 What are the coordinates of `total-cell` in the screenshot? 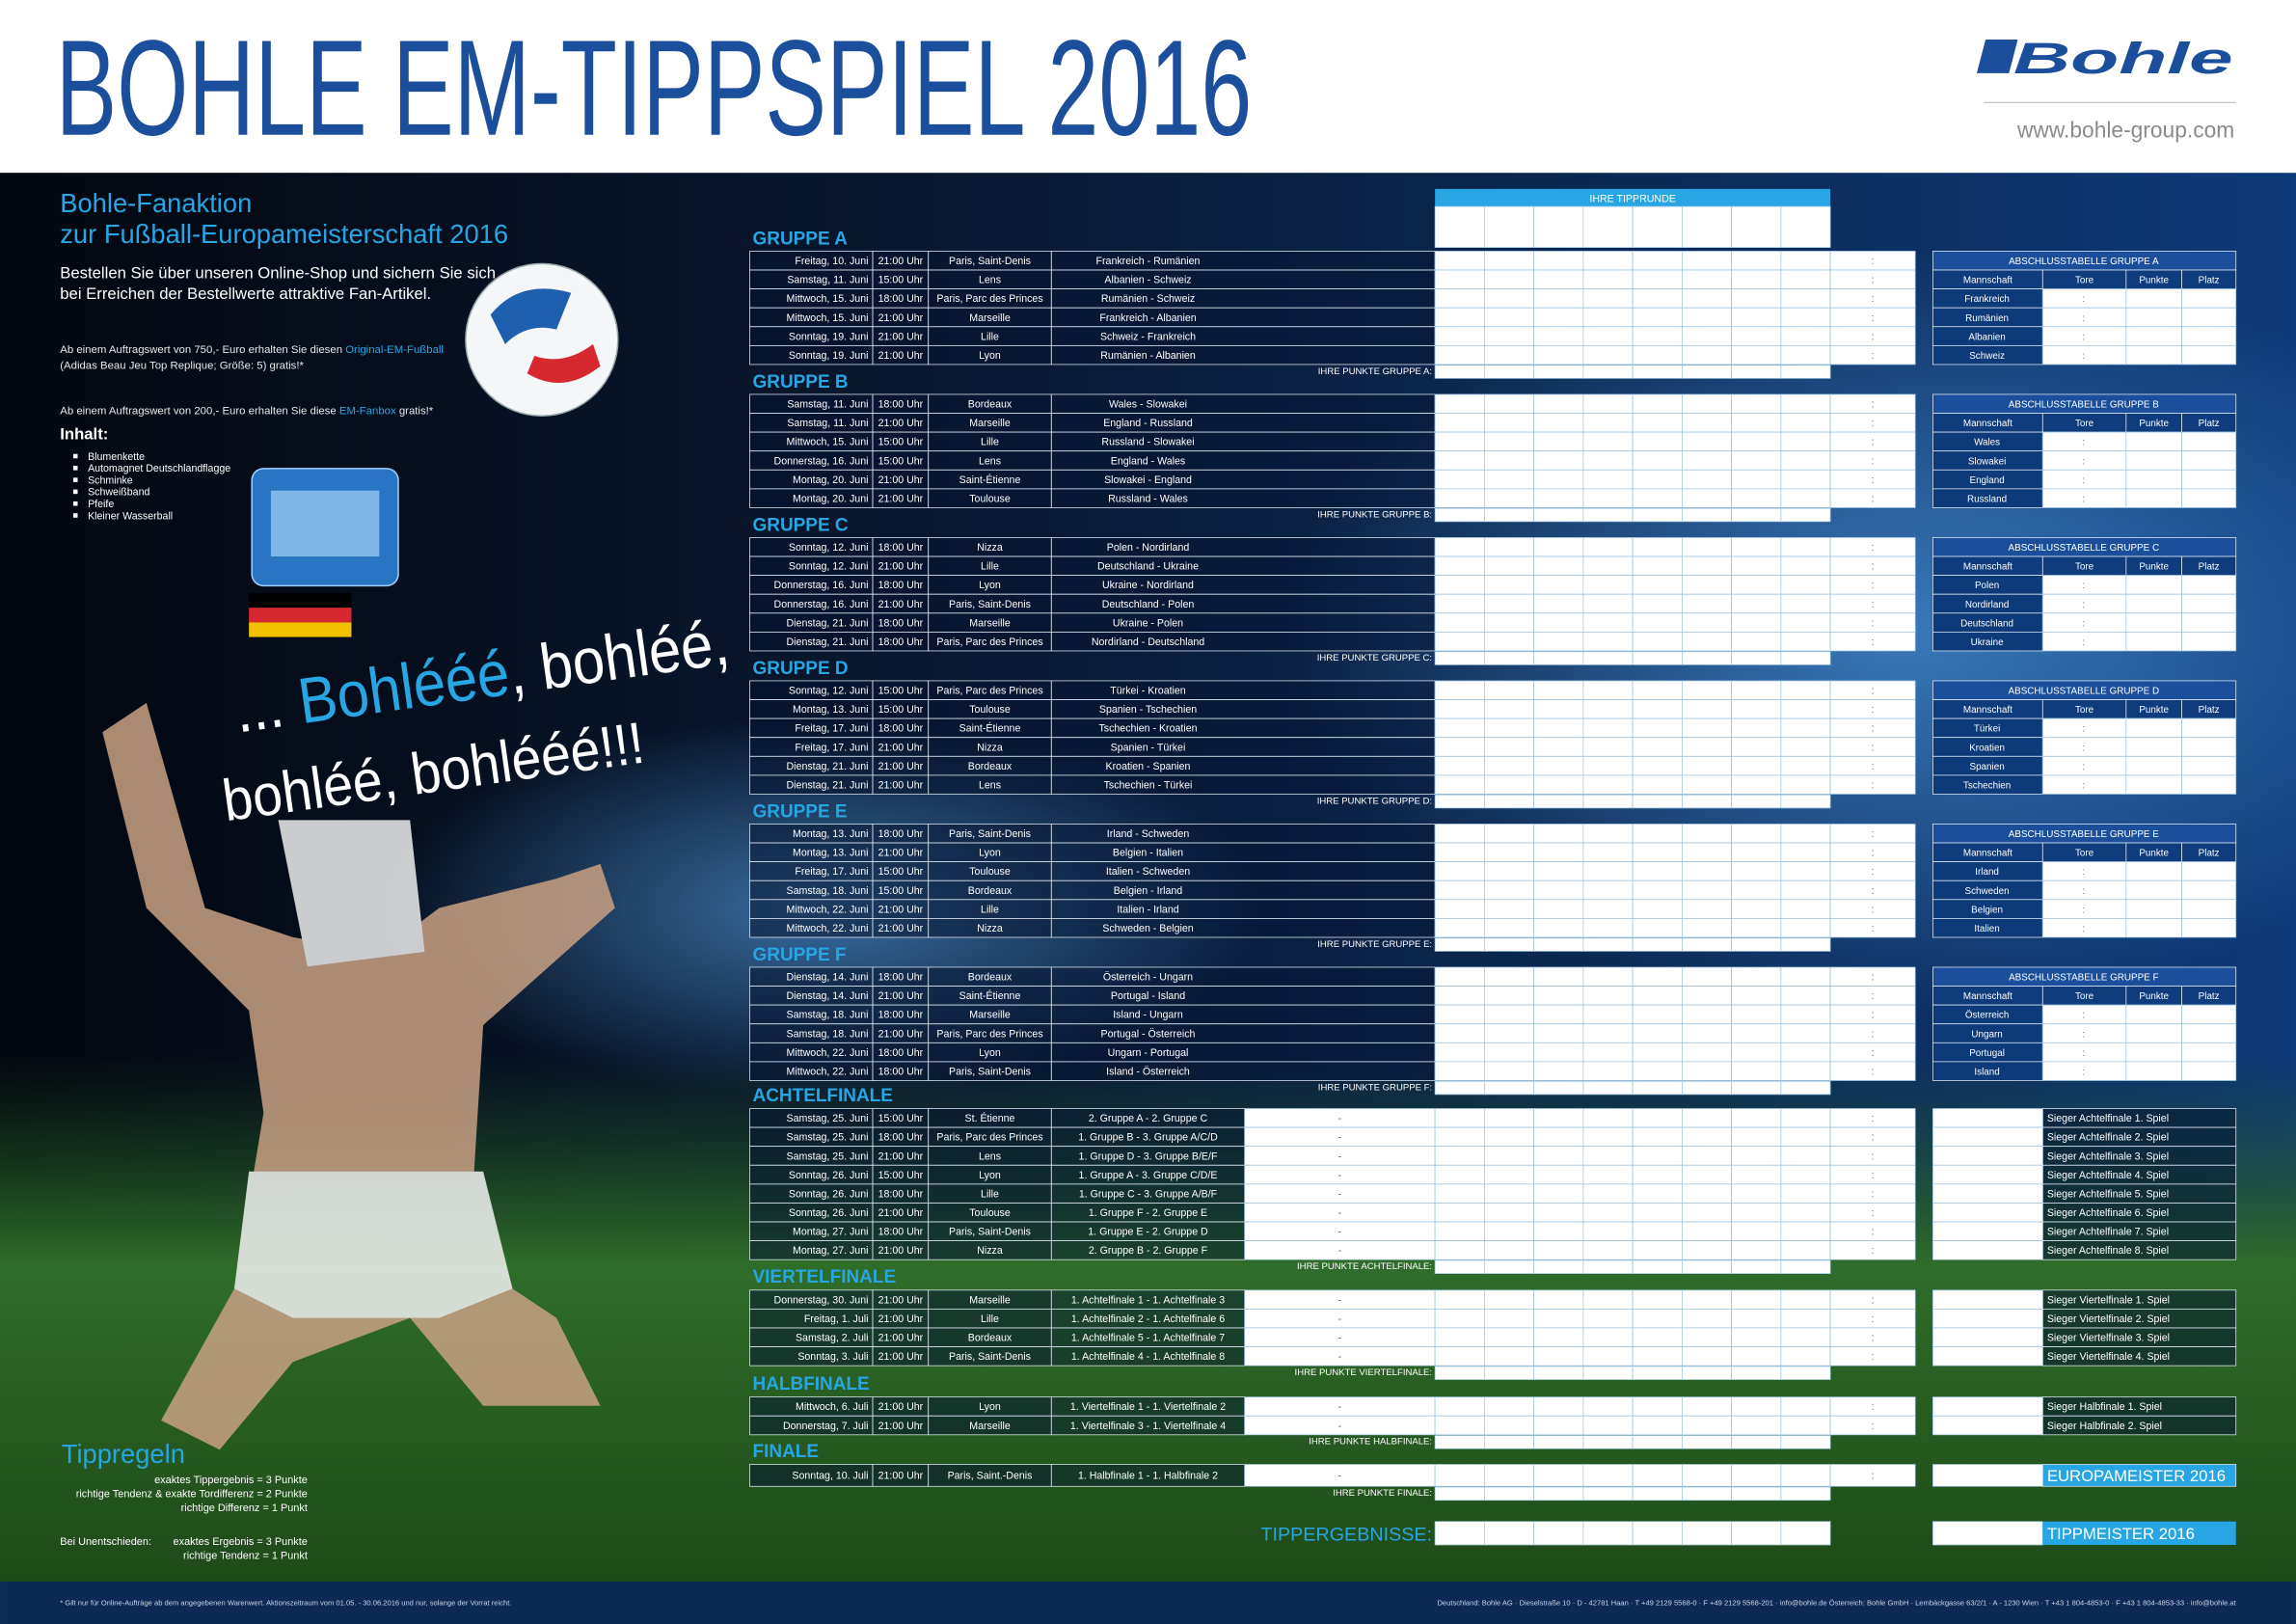 It's located at (1706, 1533).